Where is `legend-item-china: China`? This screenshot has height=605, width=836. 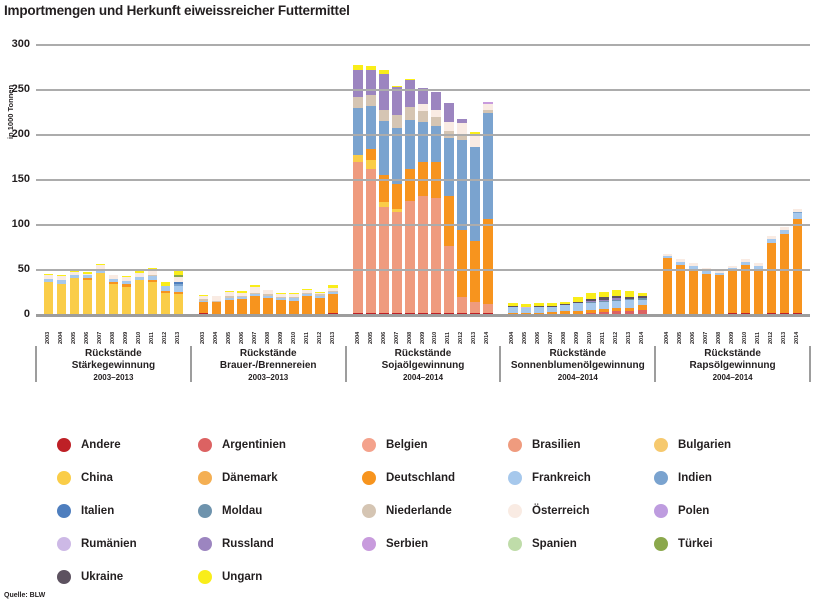
legend-item-china: China is located at coordinates (127, 477).